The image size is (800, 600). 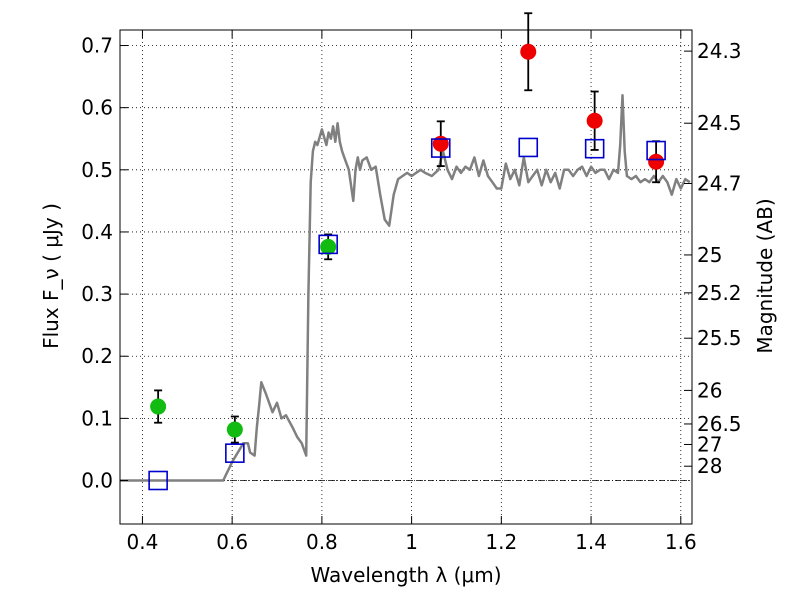 What do you see at coordinates (97, 418) in the screenshot?
I see `y-tick-label: 0.1` at bounding box center [97, 418].